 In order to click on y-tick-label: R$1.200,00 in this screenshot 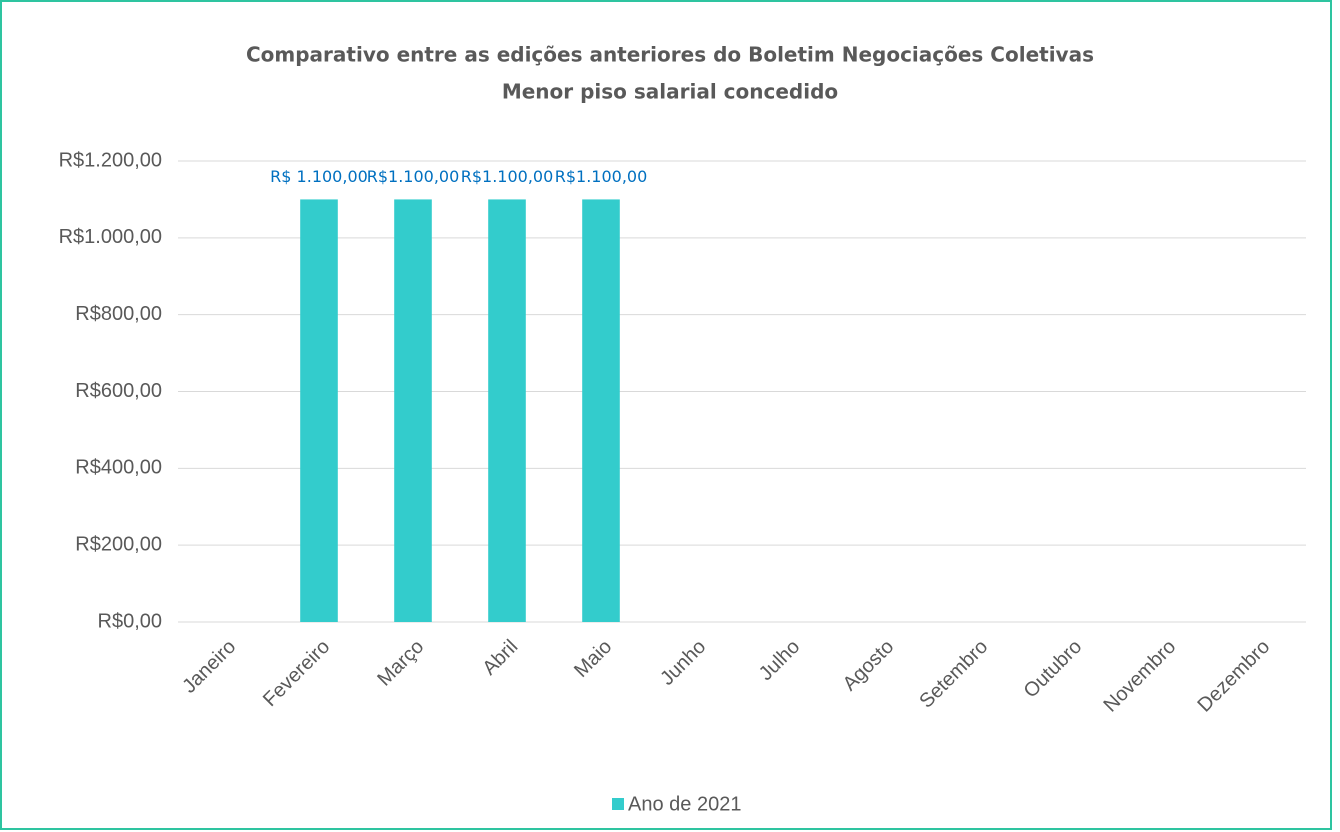, I will do `click(110, 160)`.